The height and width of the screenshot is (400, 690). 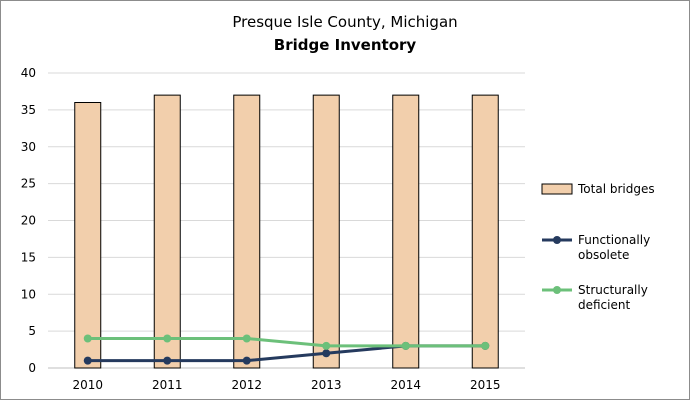 I want to click on x-tick-label: 2011, so click(x=167, y=385).